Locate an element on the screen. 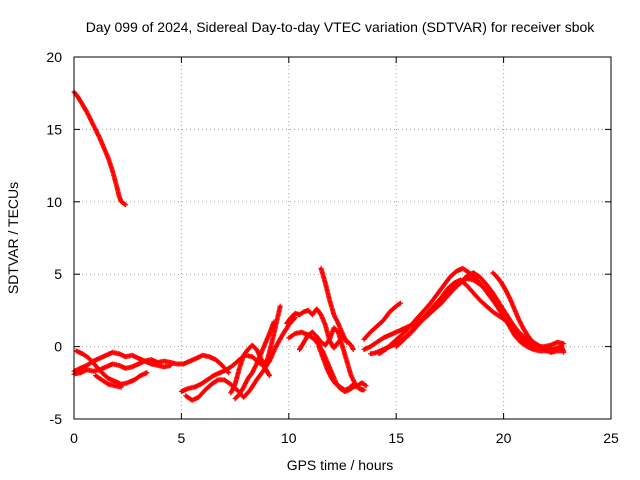 This screenshot has height=480, width=640. y-tick-label: 15 is located at coordinates (54, 129).